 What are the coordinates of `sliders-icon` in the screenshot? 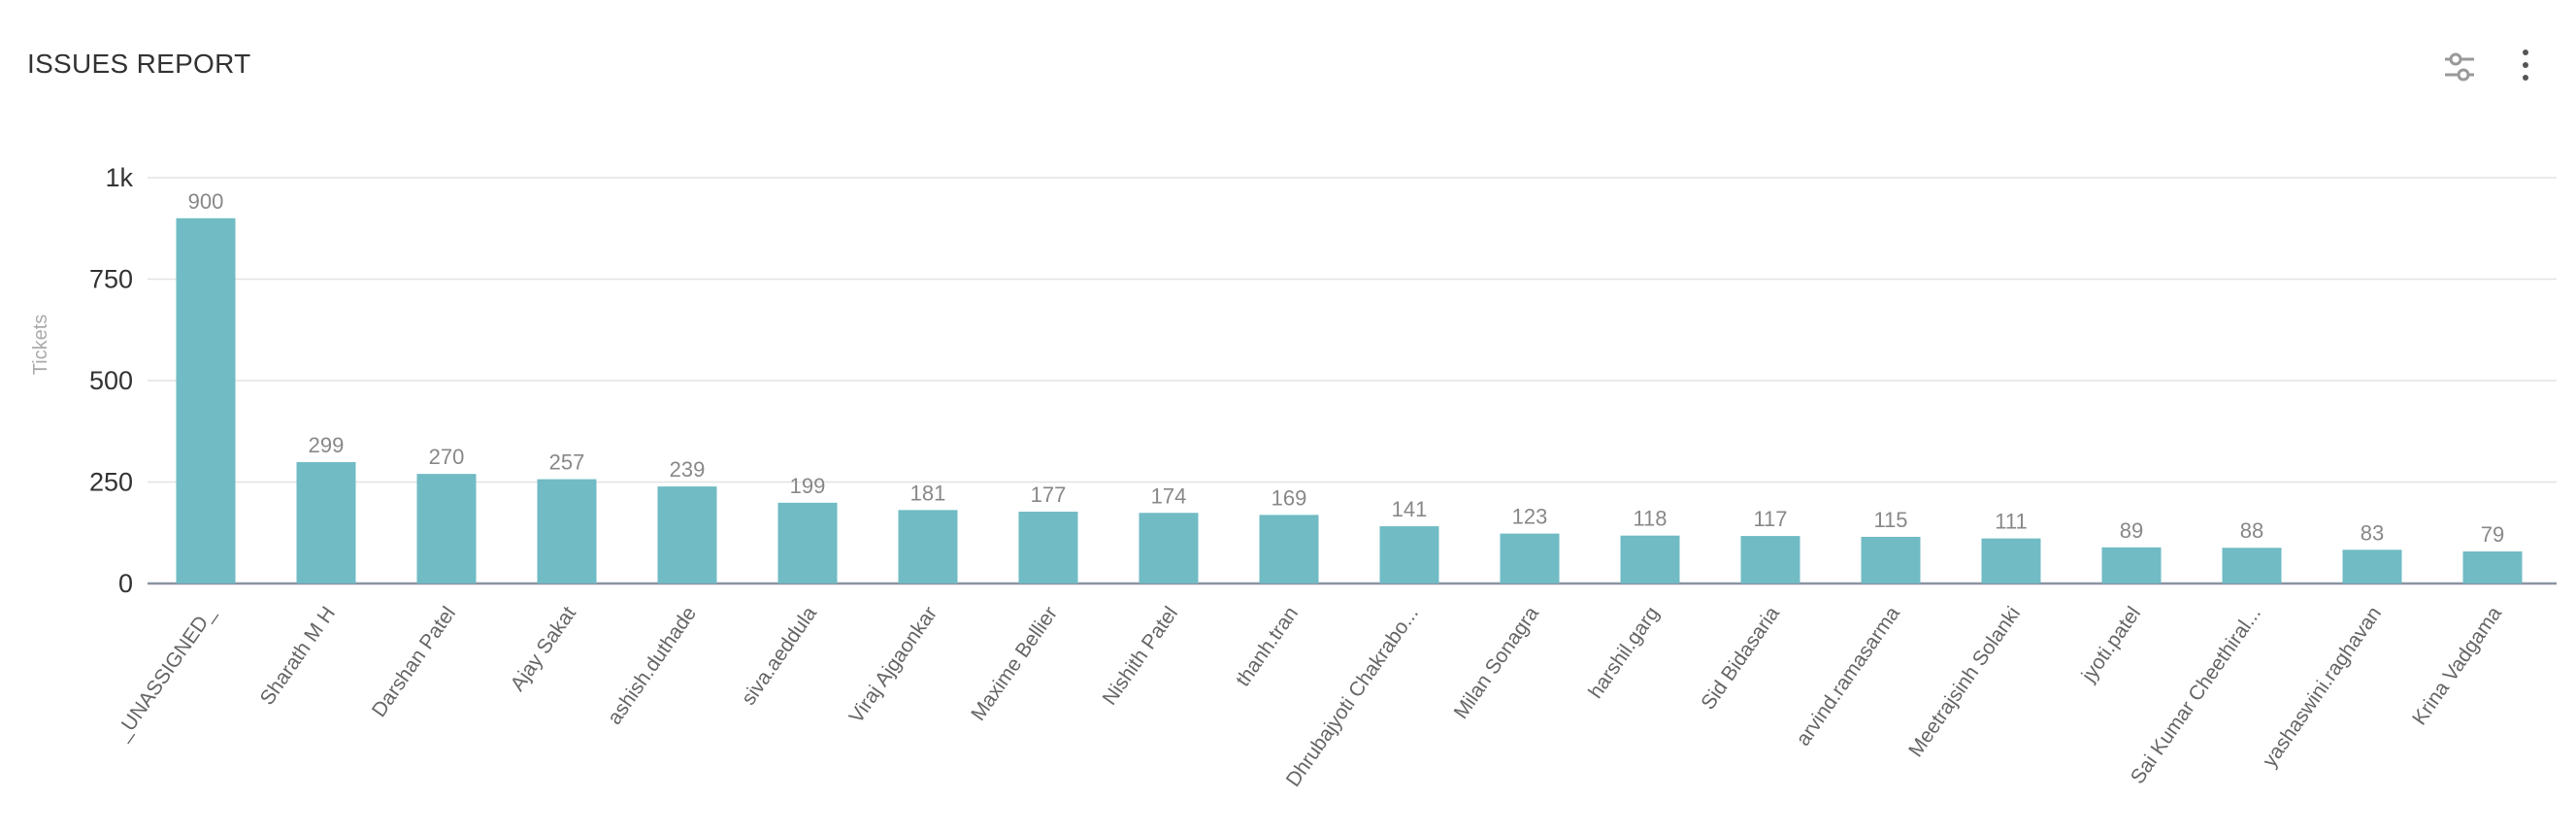 It's located at (2459, 66).